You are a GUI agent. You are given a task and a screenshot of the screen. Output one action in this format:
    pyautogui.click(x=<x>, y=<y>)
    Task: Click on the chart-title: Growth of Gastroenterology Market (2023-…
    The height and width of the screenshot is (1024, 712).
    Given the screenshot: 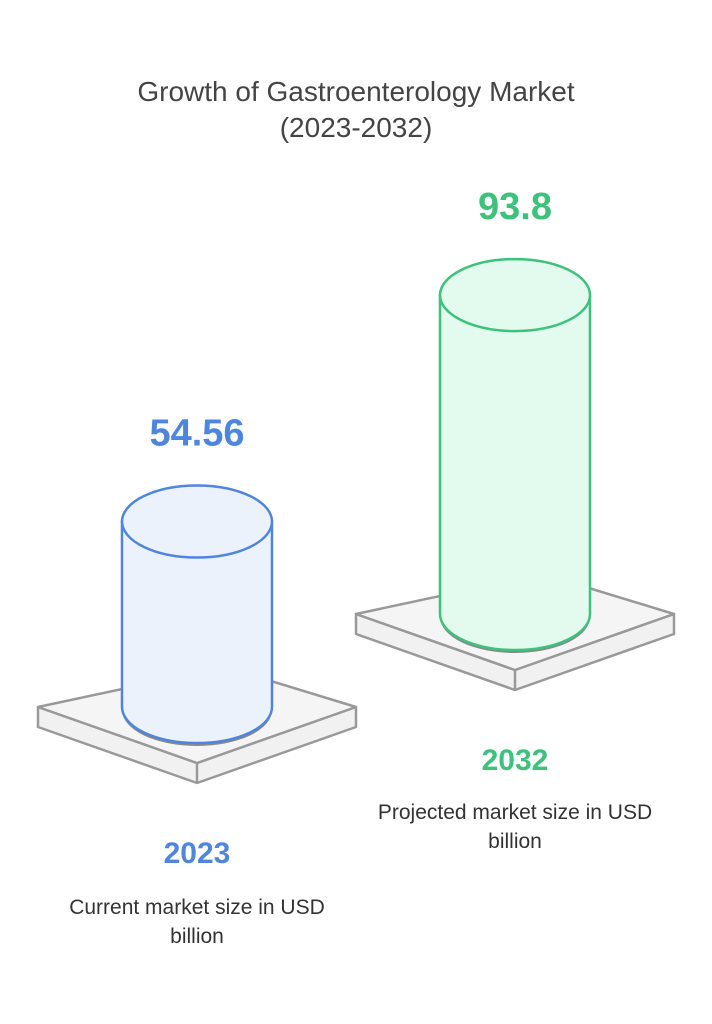 What is the action you would take?
    pyautogui.click(x=356, y=109)
    